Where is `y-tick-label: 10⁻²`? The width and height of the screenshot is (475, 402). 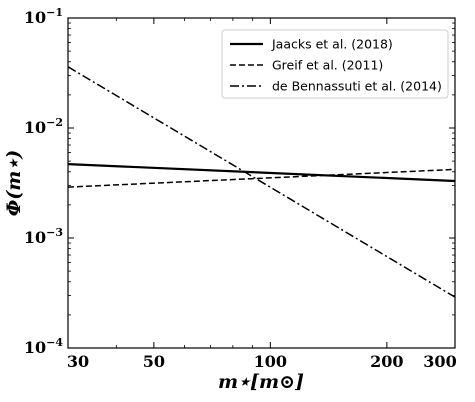
y-tick-label: 10⁻² is located at coordinates (43, 126).